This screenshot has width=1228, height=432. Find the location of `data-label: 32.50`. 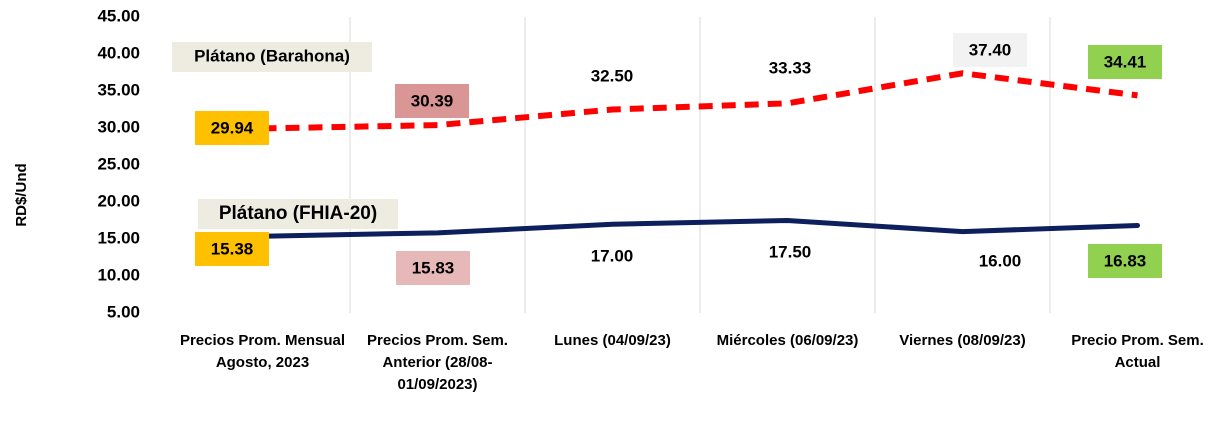

data-label: 32.50 is located at coordinates (612, 75).